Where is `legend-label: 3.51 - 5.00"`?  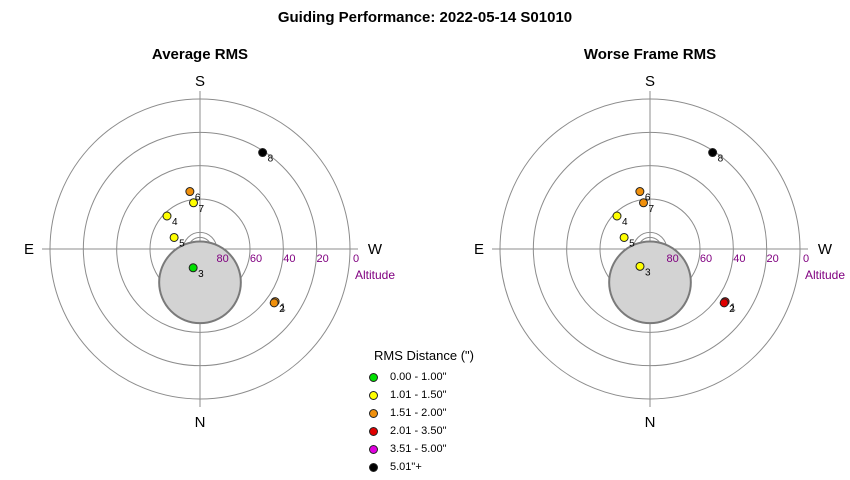 legend-label: 3.51 - 5.00" is located at coordinates (418, 449).